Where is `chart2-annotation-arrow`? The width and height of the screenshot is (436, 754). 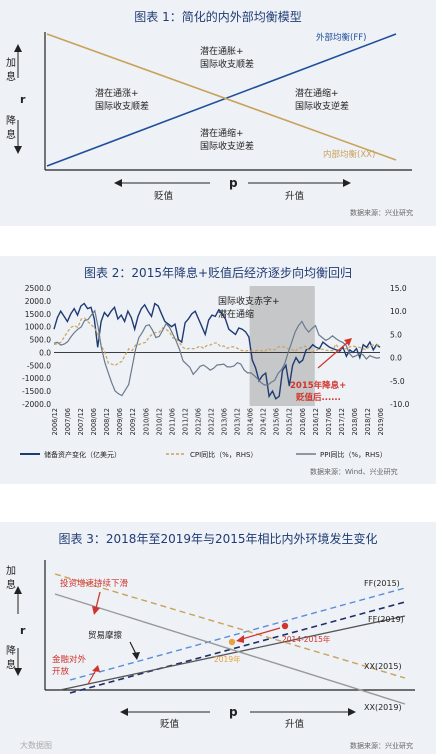
chart2-annotation-arrow is located at coordinates (333, 355).